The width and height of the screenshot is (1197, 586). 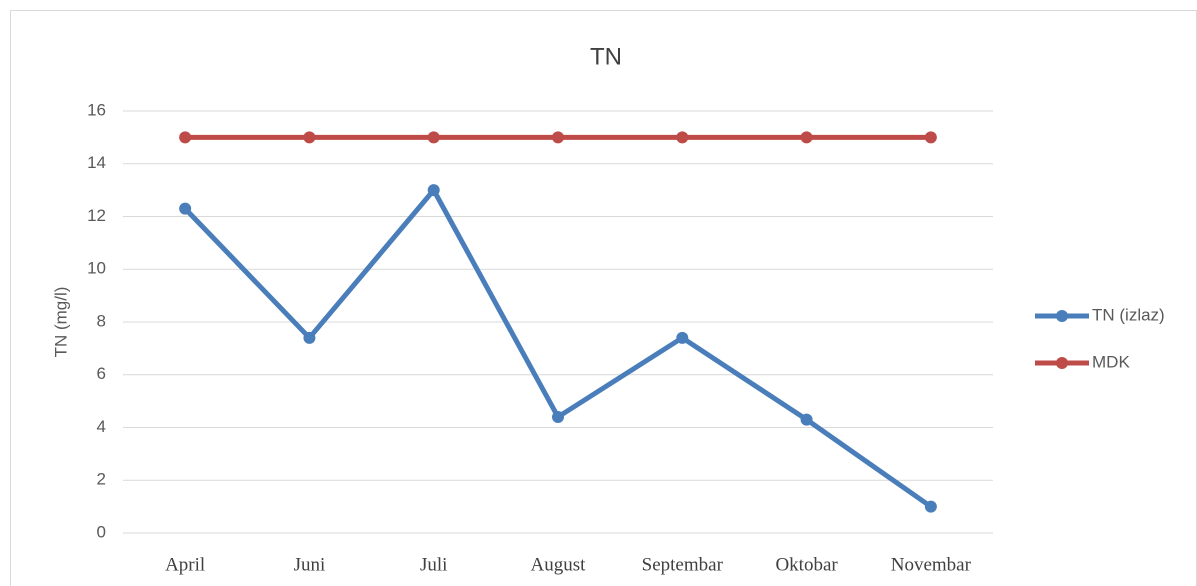 I want to click on x-tick-label: Septembar, so click(x=683, y=564).